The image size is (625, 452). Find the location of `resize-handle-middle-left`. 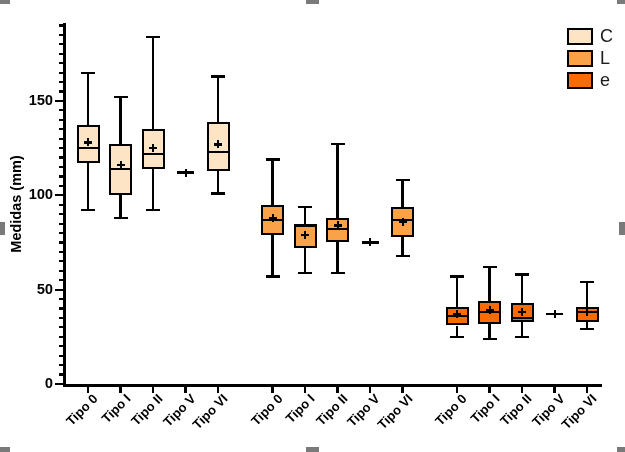

resize-handle-middle-left is located at coordinates (2, 228).